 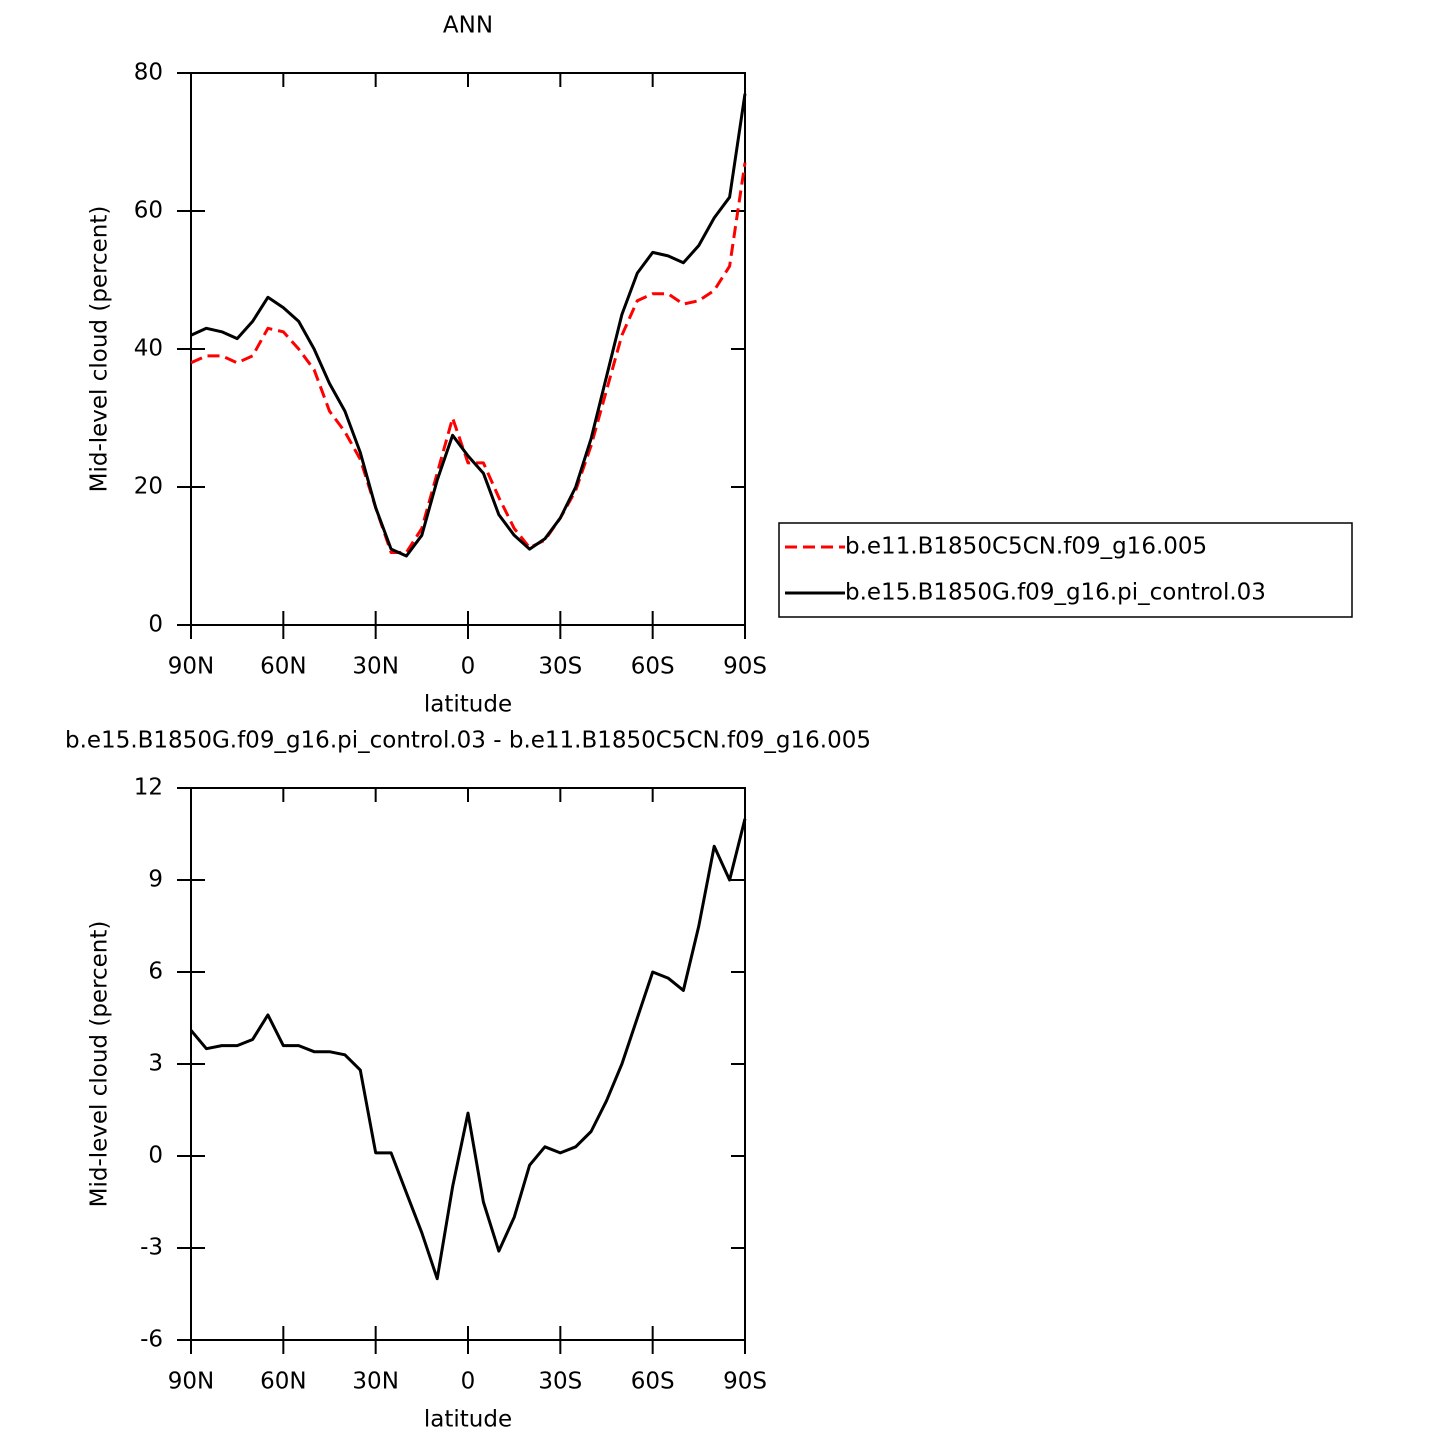 What do you see at coordinates (1026, 547) in the screenshot?
I see `legend-label: b.e11.B1850C5CN.f09_g16.005` at bounding box center [1026, 547].